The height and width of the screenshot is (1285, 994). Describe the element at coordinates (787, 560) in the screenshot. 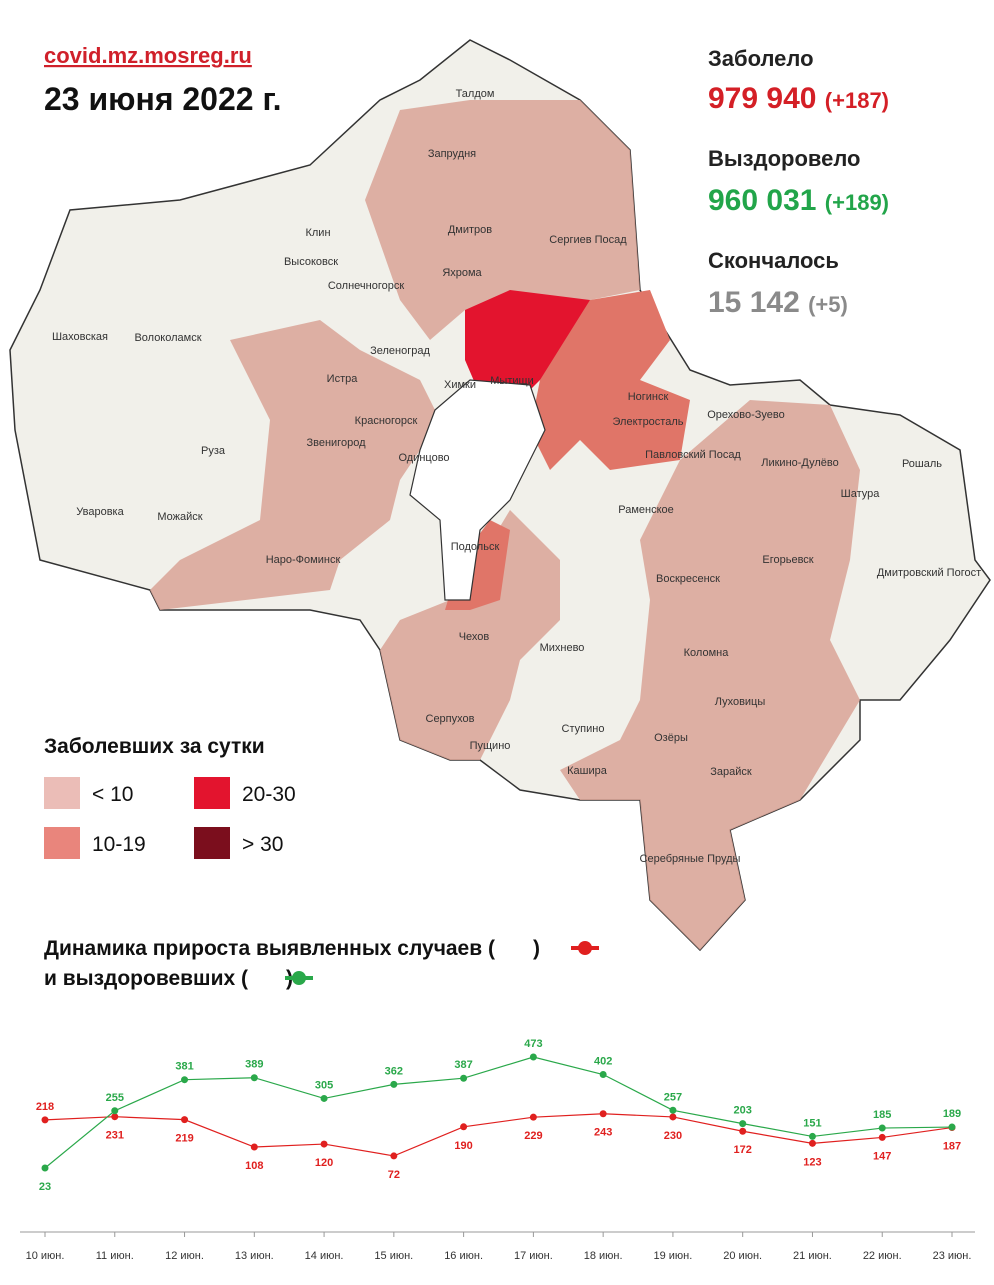

I see `map-label: Егорьевск` at that location.